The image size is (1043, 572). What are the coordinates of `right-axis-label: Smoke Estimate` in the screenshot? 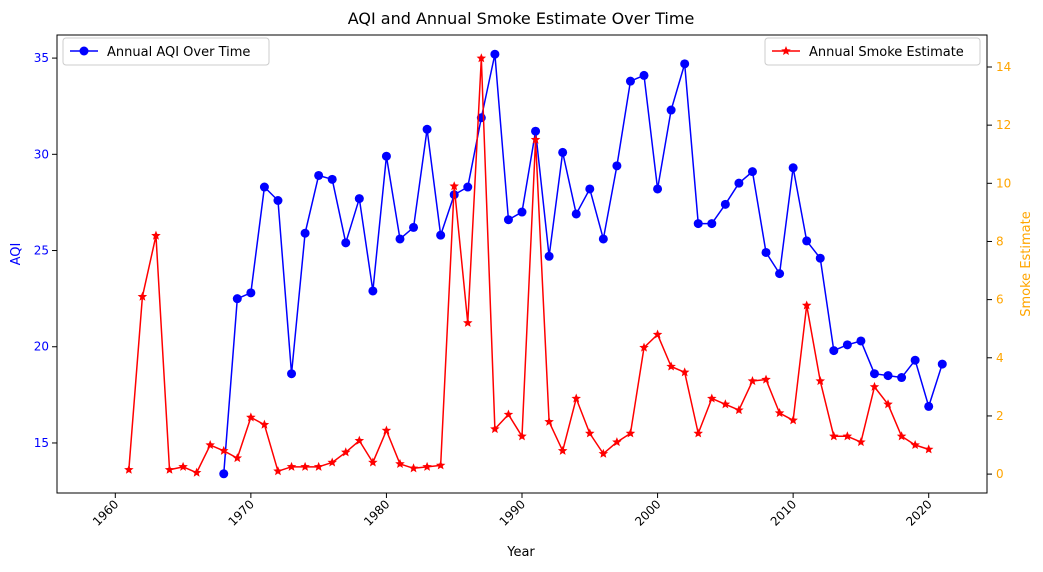 It's located at (1026, 264).